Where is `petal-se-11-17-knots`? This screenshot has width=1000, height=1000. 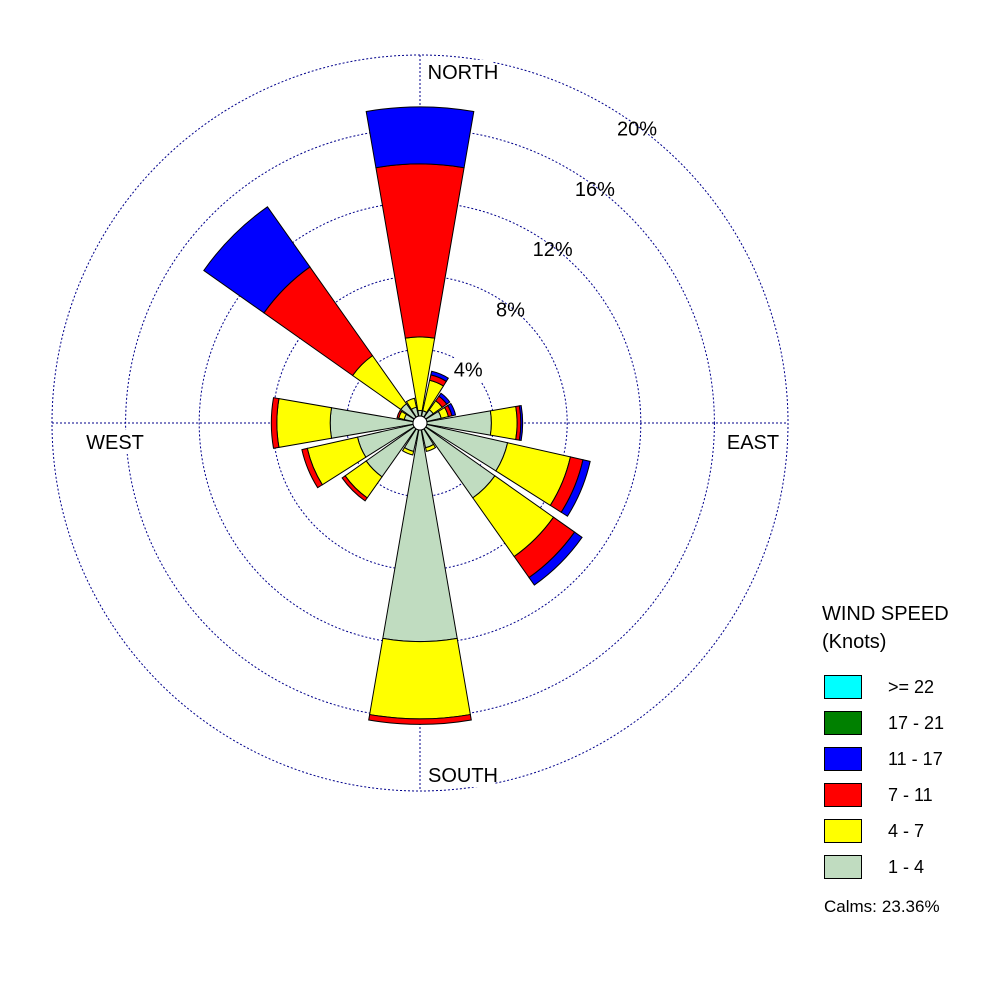 petal-se-11-17-knots is located at coordinates (555, 558).